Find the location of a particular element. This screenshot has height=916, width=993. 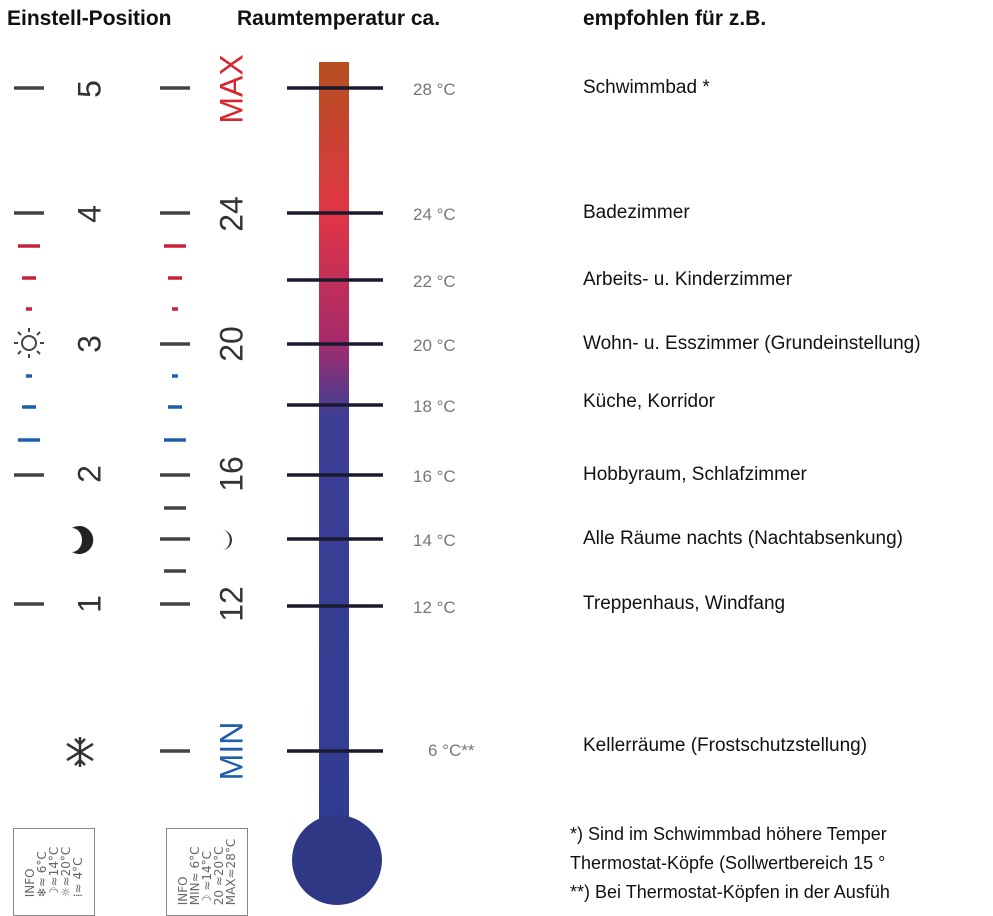

temp-12: 12 °C is located at coordinates (434, 607).